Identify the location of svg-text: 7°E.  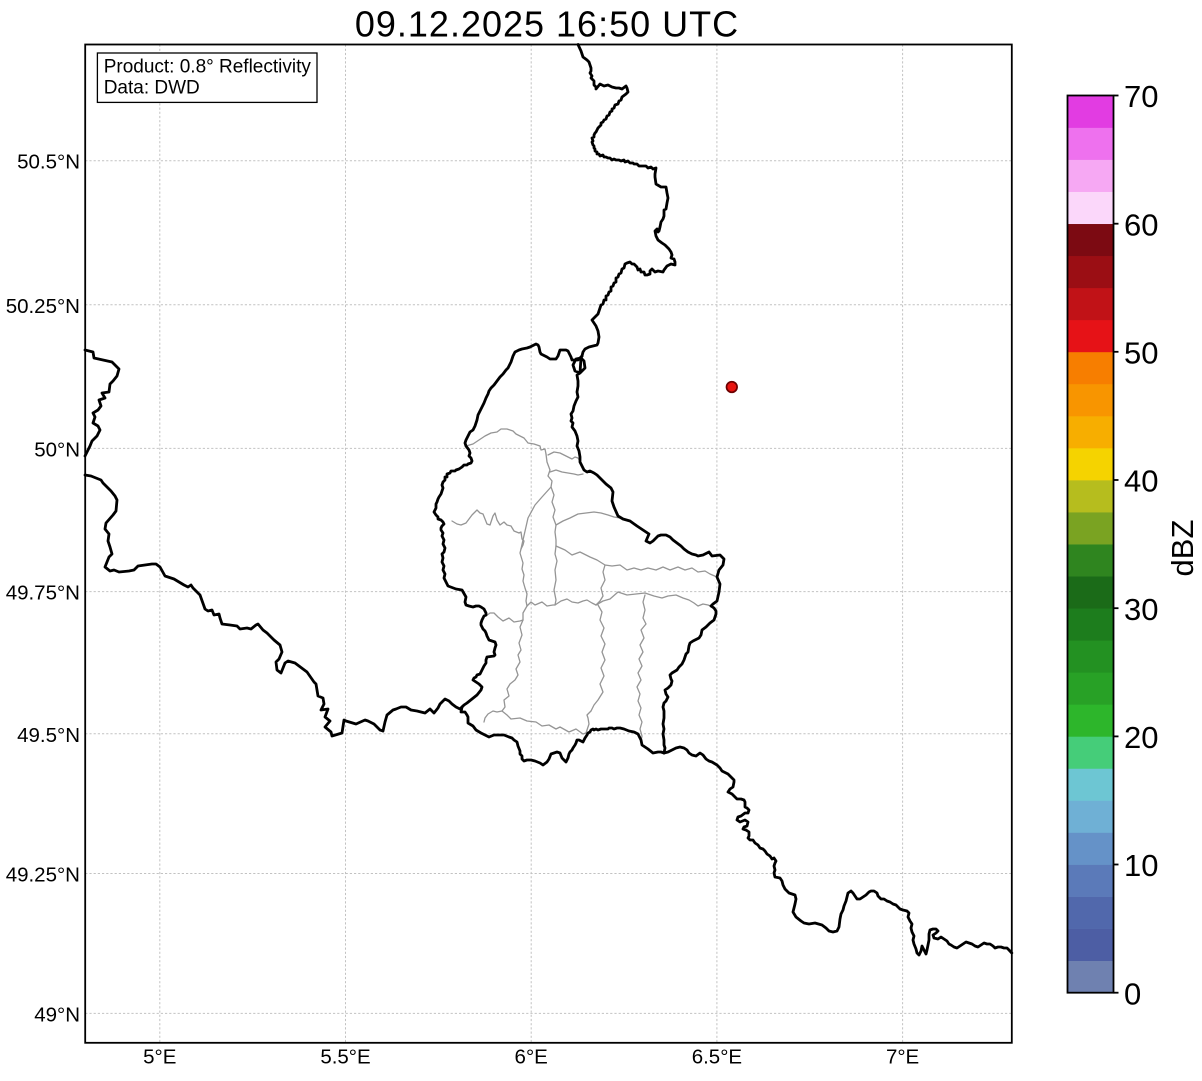
(902, 1056).